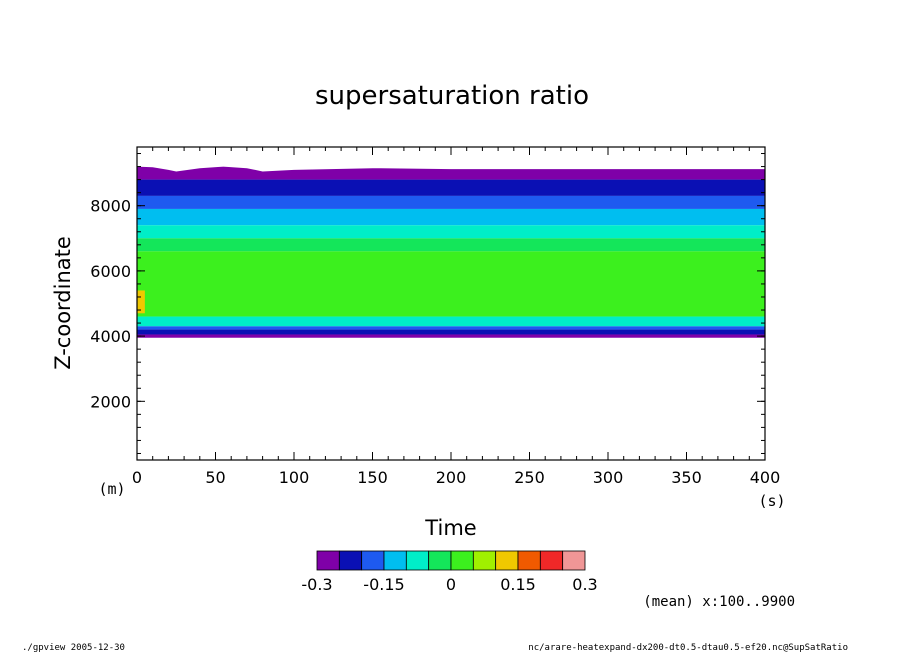 The width and height of the screenshot is (904, 654). I want to click on colorbar-tick-label: -0.15, so click(383, 584).